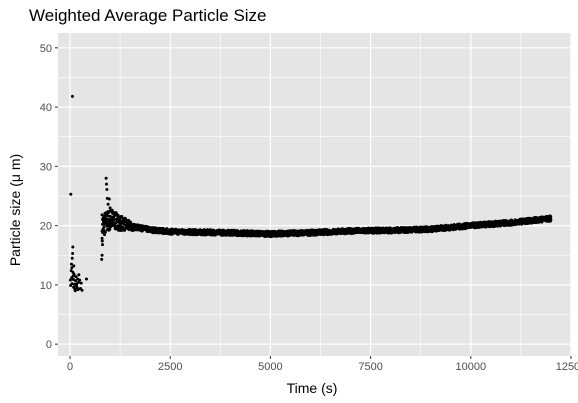 The height and width of the screenshot is (403, 578). What do you see at coordinates (46, 227) in the screenshot?
I see `y-tick-label: 20` at bounding box center [46, 227].